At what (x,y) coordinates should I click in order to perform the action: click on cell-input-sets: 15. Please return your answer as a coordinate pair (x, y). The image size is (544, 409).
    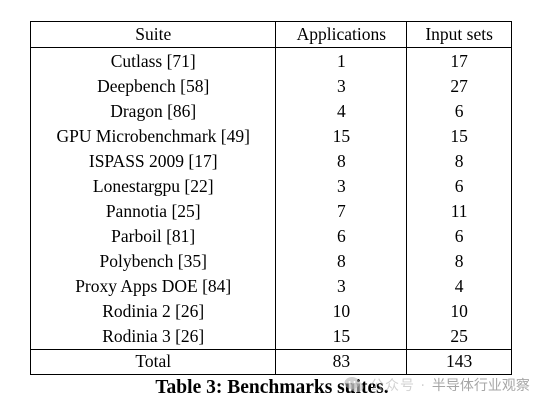
    Looking at the image, I should click on (459, 136).